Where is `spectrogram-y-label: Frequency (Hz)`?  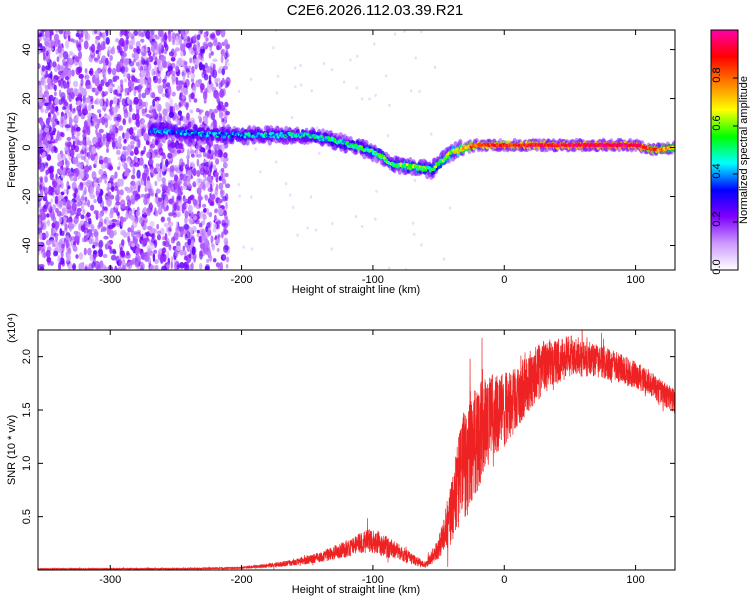 spectrogram-y-label: Frequency (Hz) is located at coordinates (12, 150).